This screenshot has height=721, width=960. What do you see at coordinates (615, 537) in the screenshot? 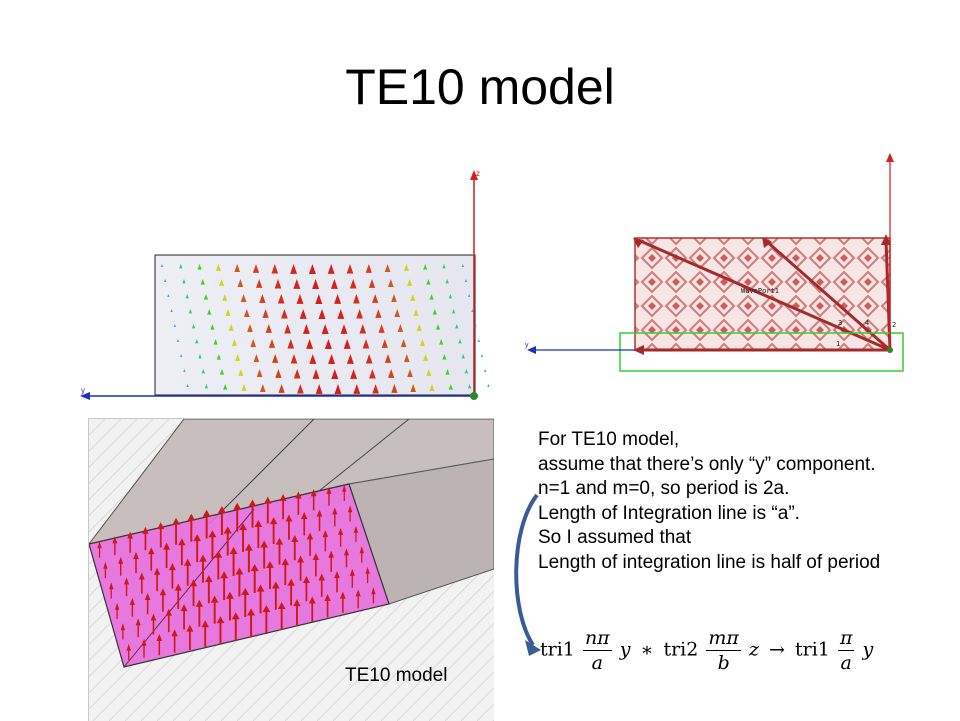
I see `explanation-line-5: So I assumed that` at bounding box center [615, 537].